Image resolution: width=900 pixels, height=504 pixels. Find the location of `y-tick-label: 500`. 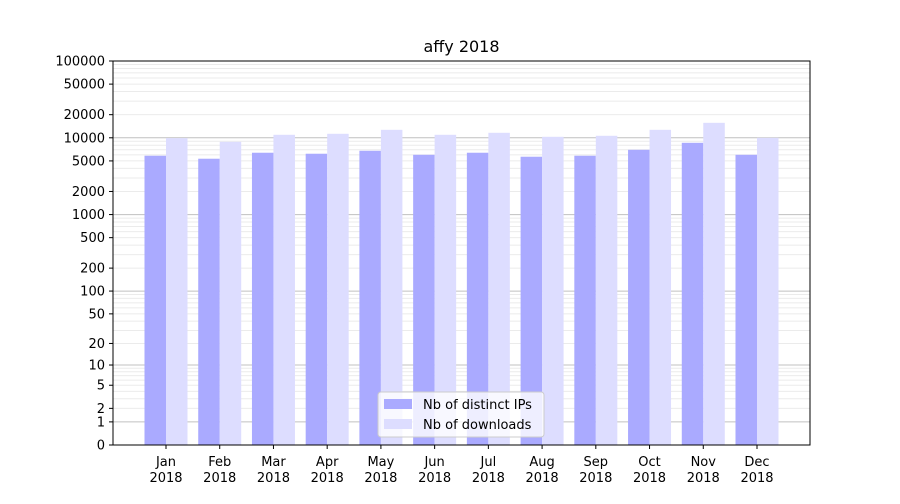

y-tick-label: 500 is located at coordinates (92, 238).